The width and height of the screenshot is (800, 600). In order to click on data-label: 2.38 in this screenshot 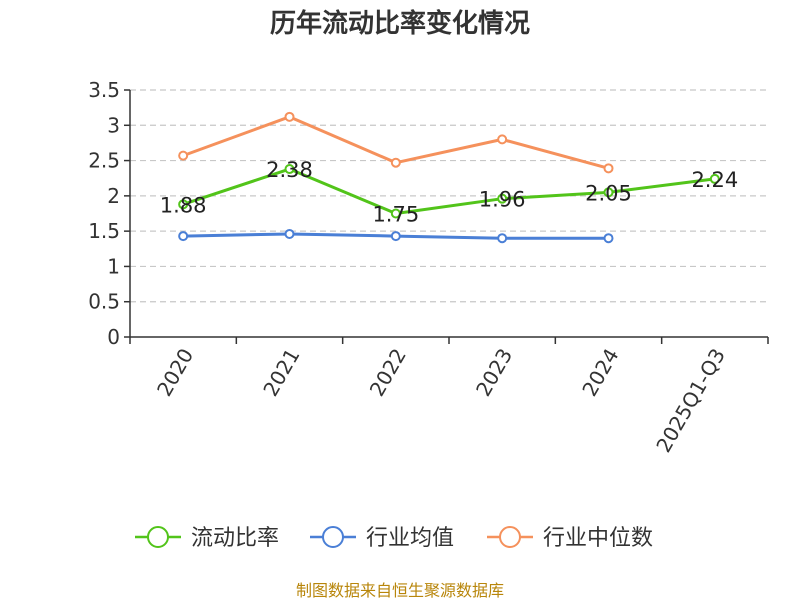, I will do `click(289, 170)`.